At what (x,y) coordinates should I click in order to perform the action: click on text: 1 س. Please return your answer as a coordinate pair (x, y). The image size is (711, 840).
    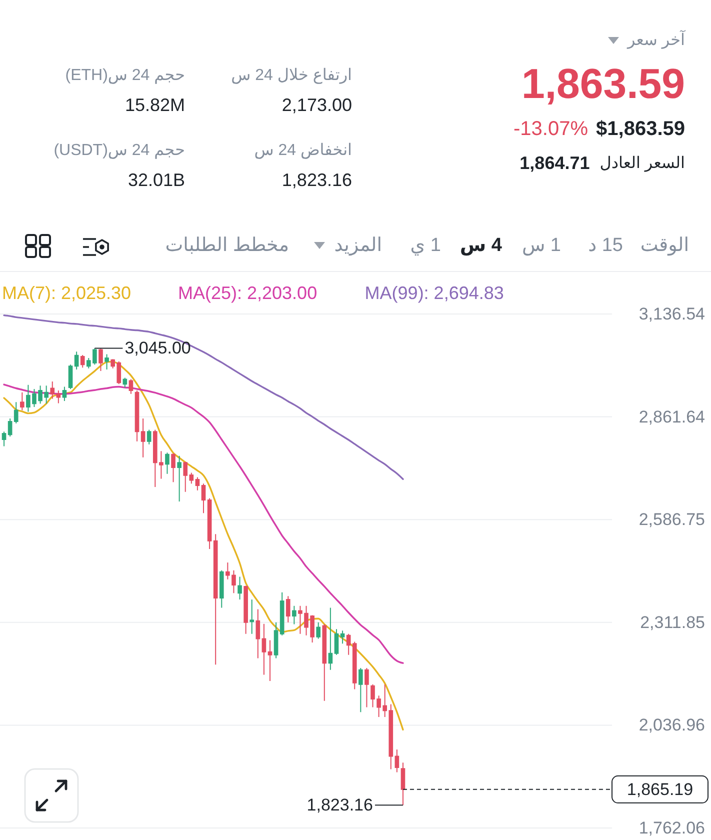
    Looking at the image, I should click on (541, 246).